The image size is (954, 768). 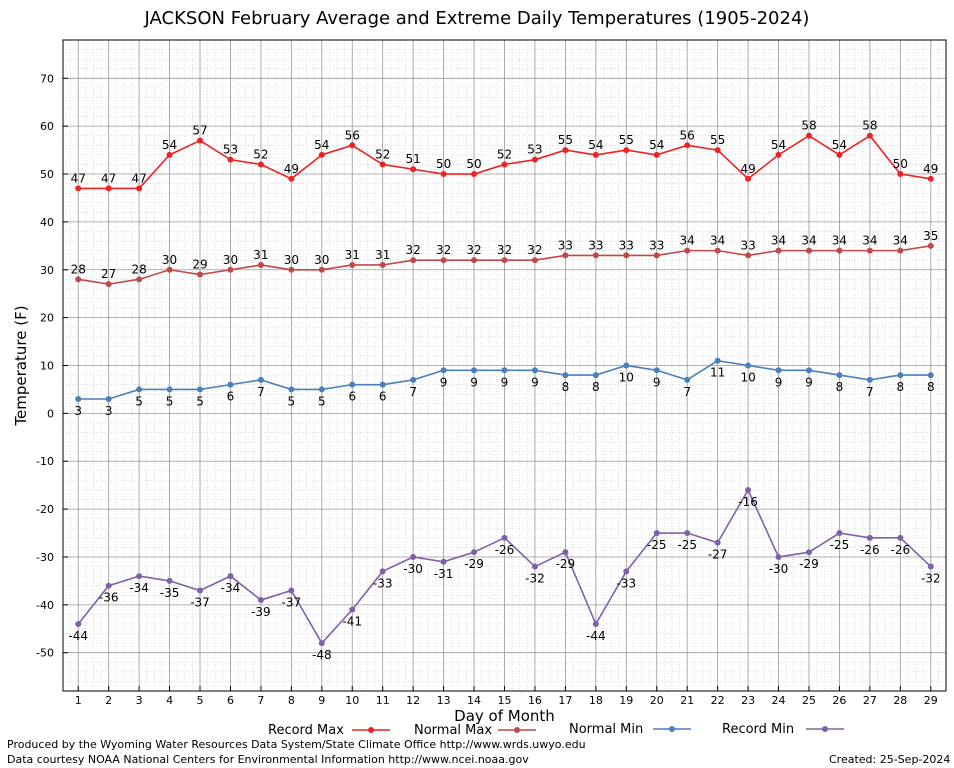 I want to click on data-label: 28, so click(x=138, y=269).